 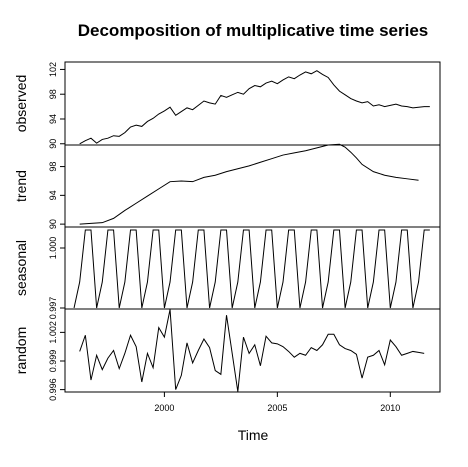 I want to click on seasonal-y-tick-label: 0.997, so click(x=53, y=308).